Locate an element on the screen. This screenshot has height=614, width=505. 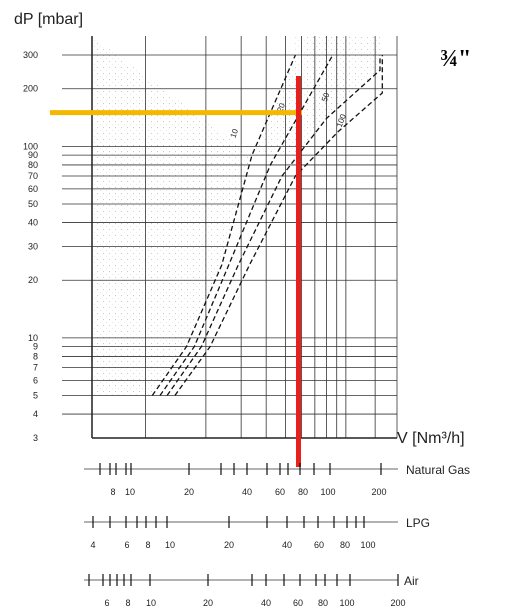
y-tick-label: 9 is located at coordinates (35, 347).